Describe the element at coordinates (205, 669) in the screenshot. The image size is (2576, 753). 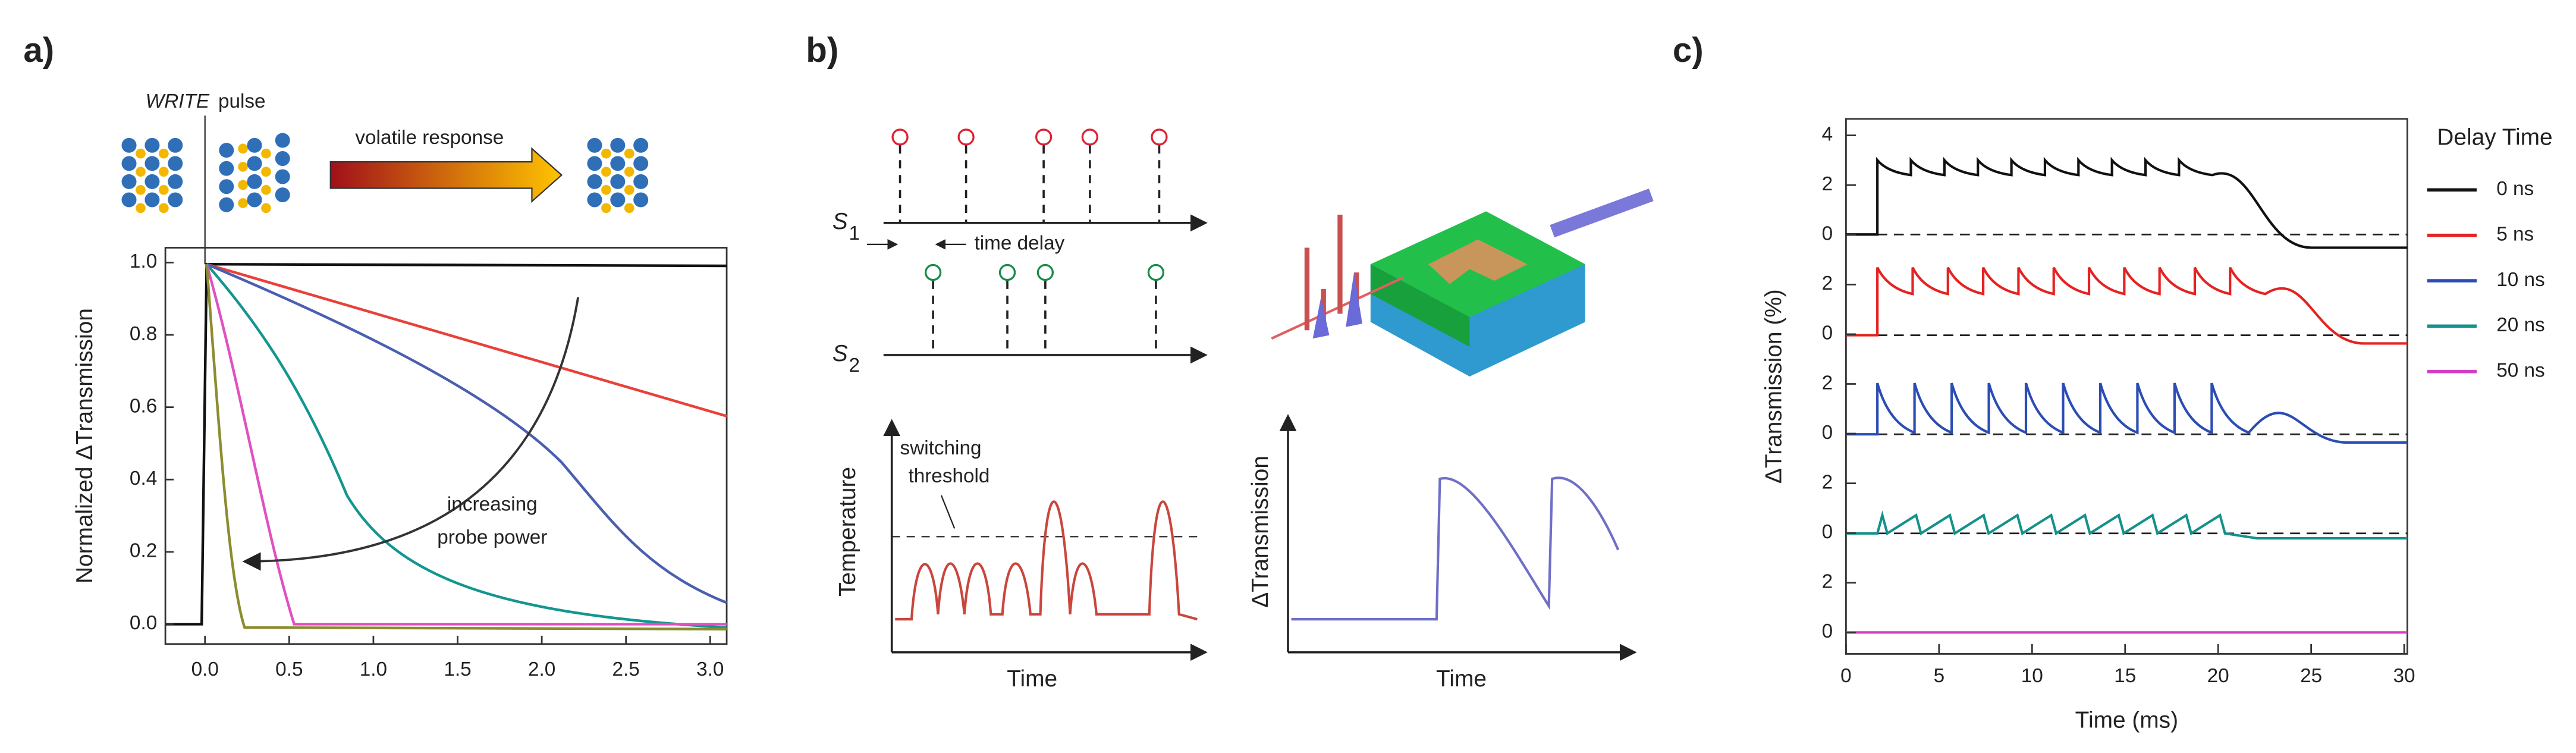
I see `x-tick-label: 0.0` at that location.